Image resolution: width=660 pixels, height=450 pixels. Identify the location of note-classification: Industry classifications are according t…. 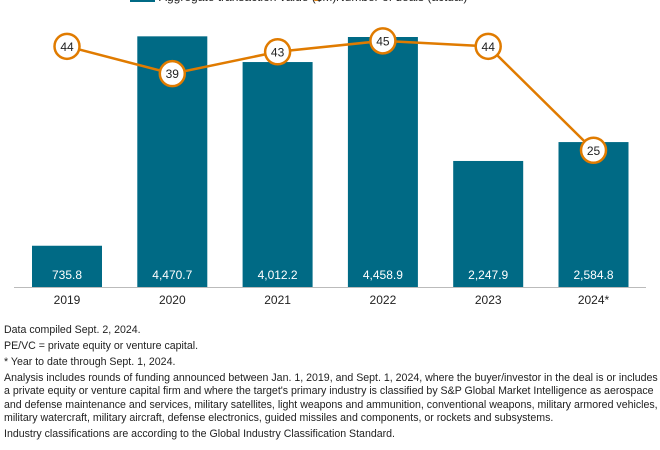
(199, 434).